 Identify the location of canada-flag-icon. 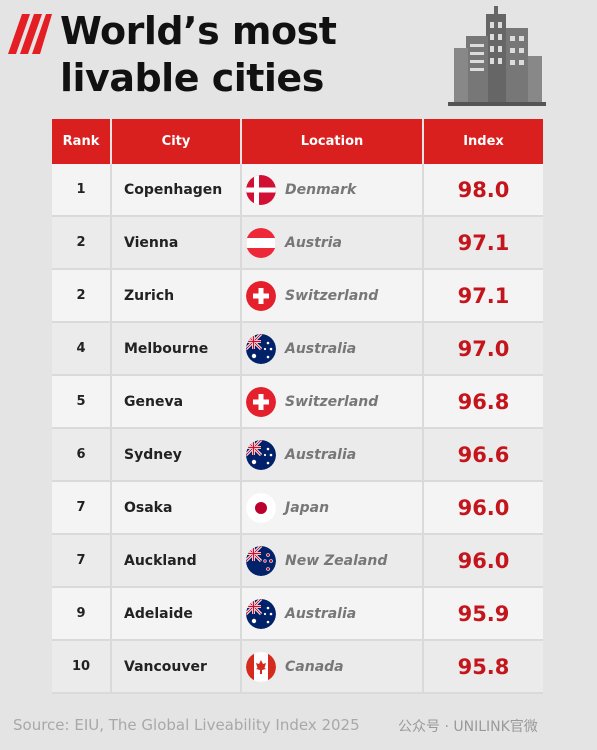
(261, 666).